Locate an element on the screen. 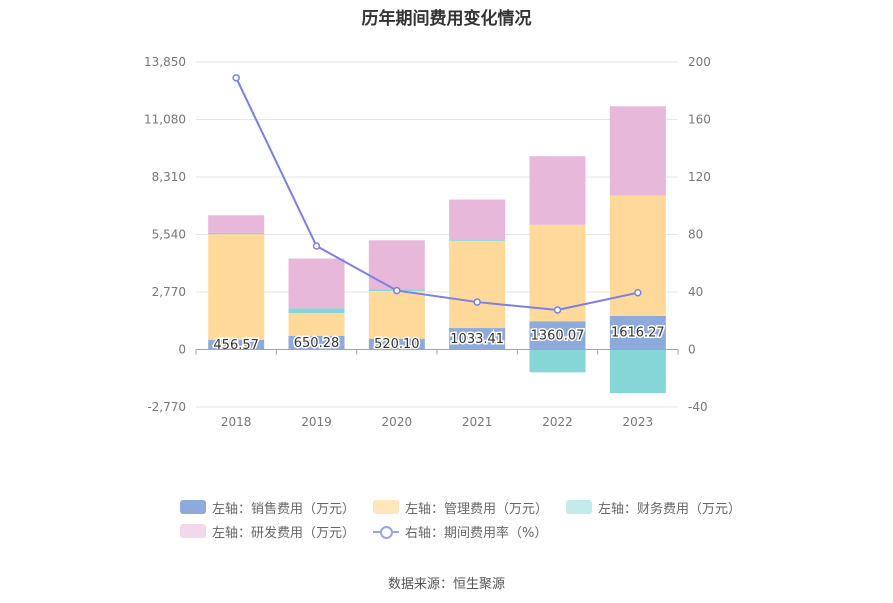 This screenshot has height=603, width=893. left-axis-tick-label: -2,770 is located at coordinates (166, 407).